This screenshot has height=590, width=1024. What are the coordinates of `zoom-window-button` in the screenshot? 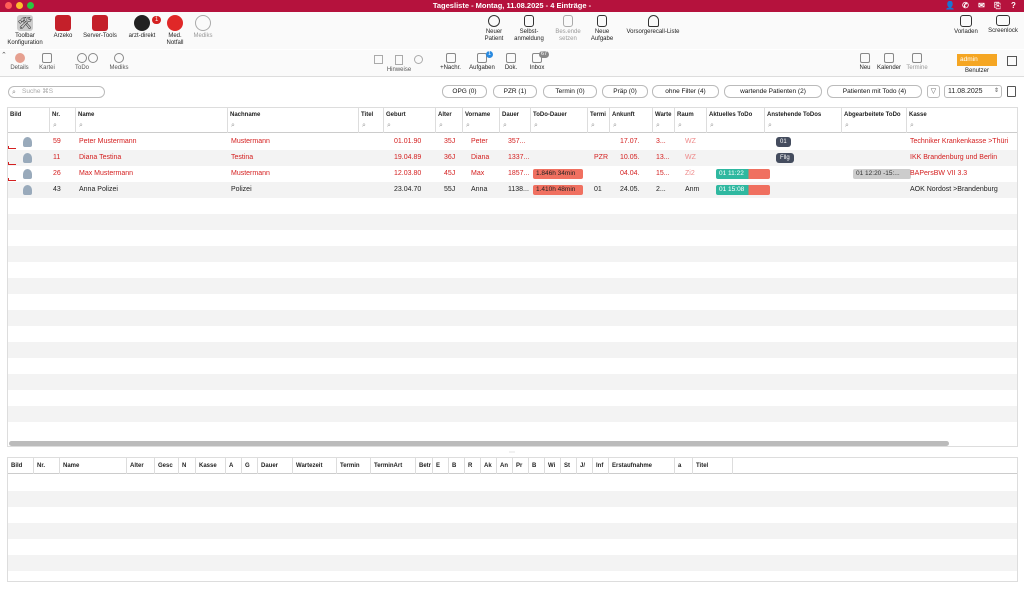 It's located at (30, 5).